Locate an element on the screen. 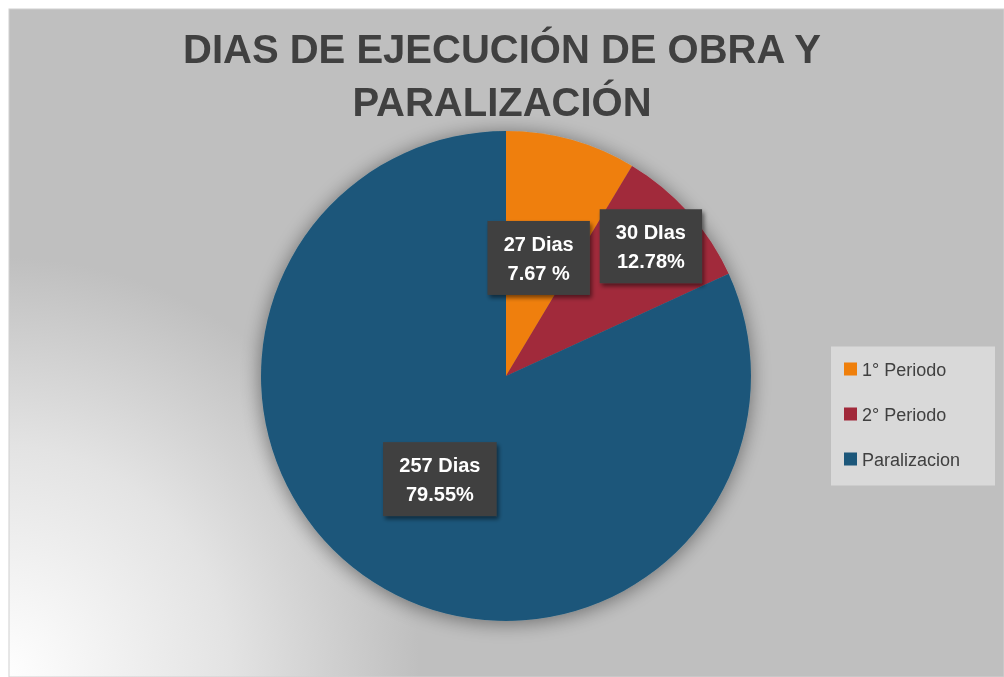  data-label: 30 DIas 12.78% is located at coordinates (650, 246).